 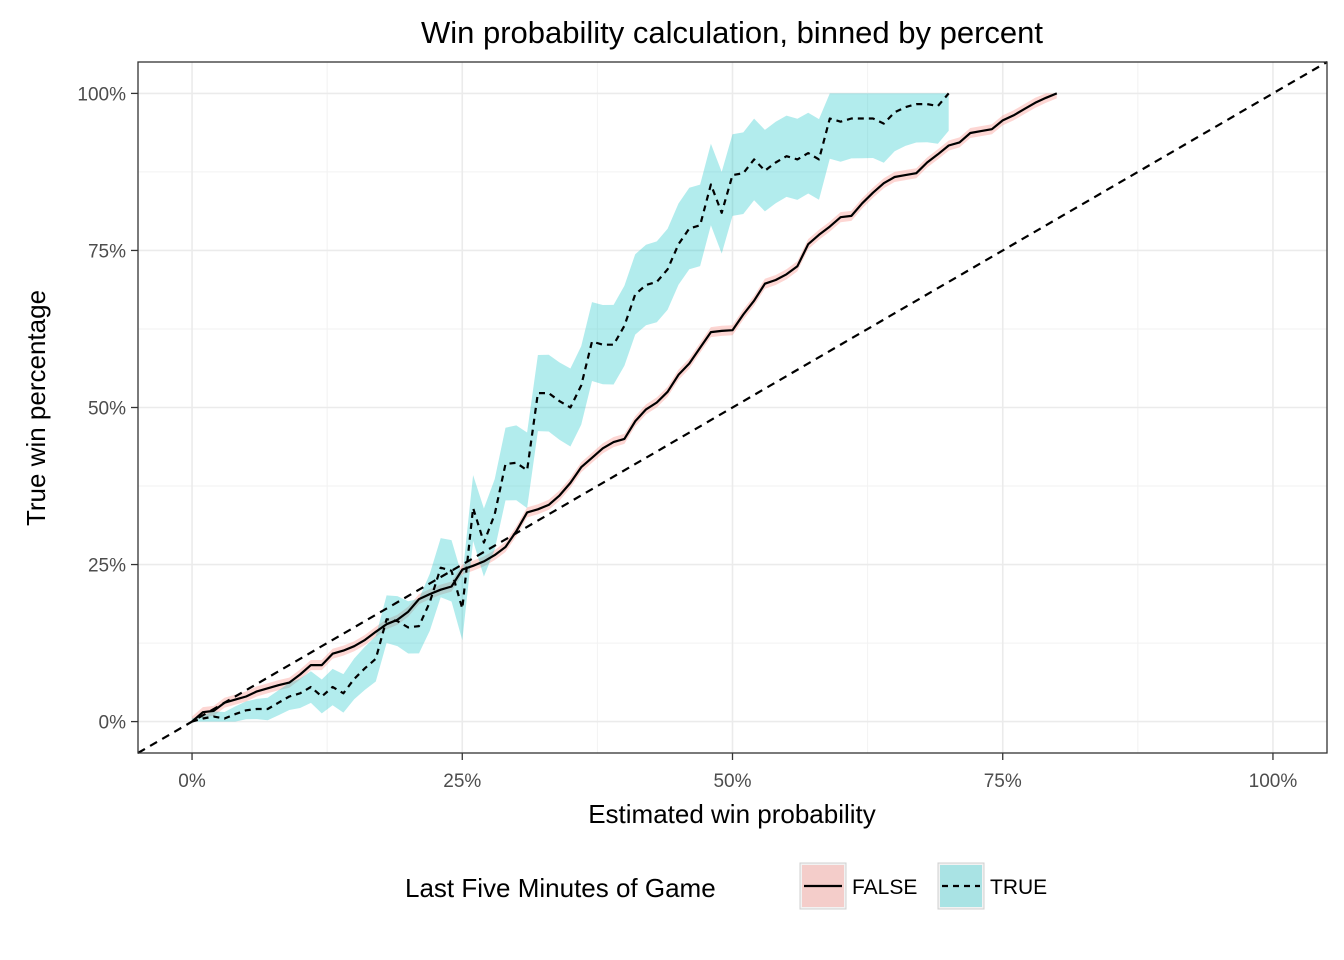 I want to click on y-axis-ticks: 0% 25% 50% 75% 100%, so click(x=107, y=409).